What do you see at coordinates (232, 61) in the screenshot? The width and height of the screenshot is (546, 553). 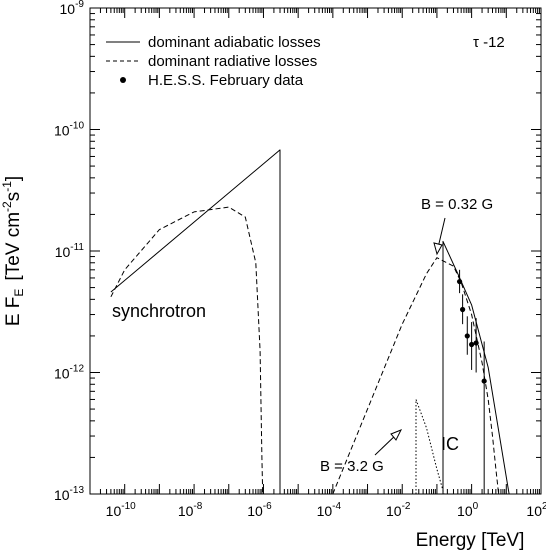 I see `legend-label-radiative: dominant radiative losses` at bounding box center [232, 61].